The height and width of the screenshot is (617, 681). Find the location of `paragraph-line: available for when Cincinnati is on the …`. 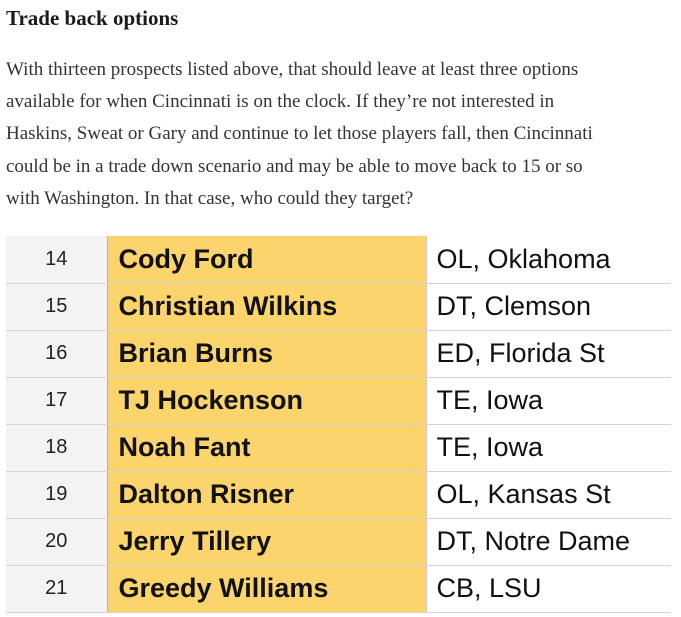

paragraph-line: available for when Cincinnati is on the … is located at coordinates (280, 102).